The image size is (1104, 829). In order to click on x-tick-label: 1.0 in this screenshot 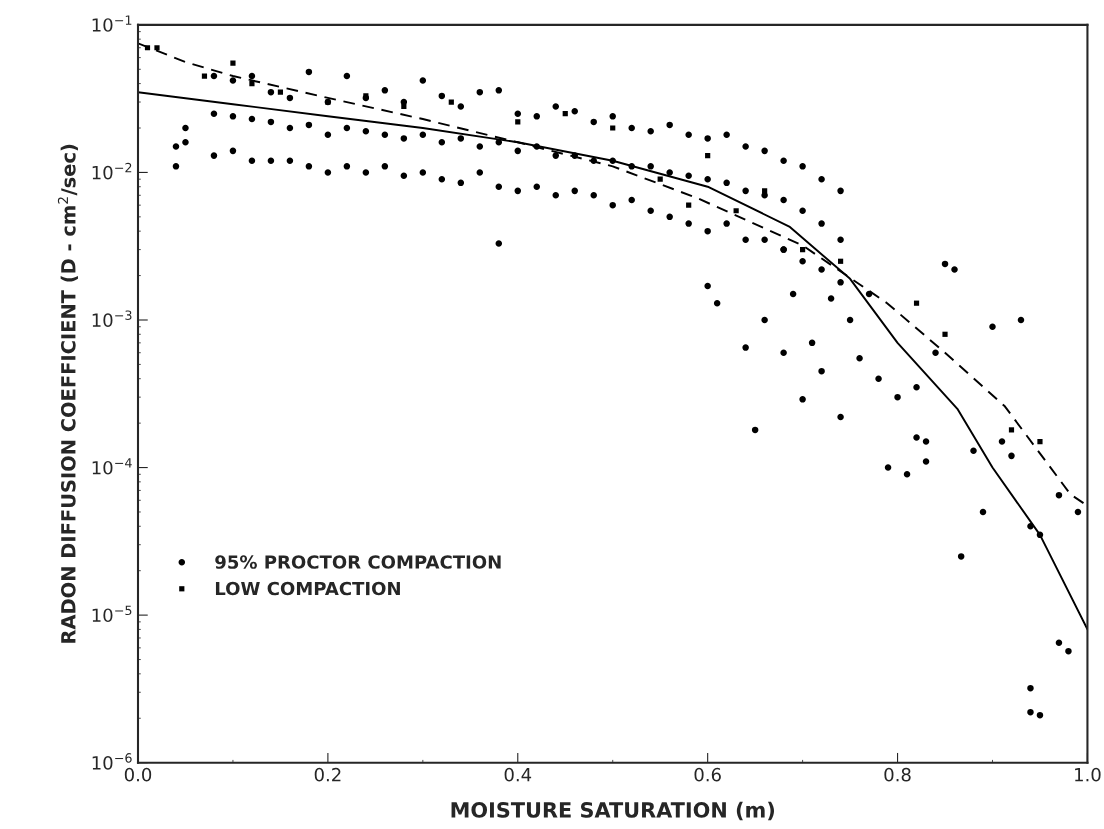, I will do `click(1088, 774)`.